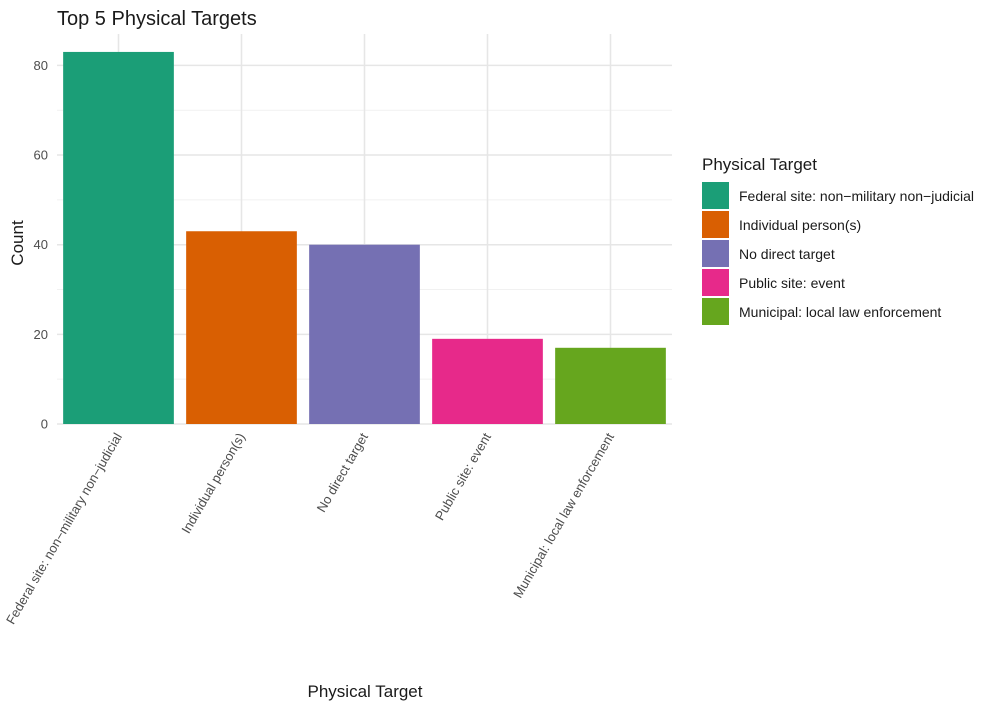 The image size is (1000, 711). Describe the element at coordinates (41, 334) in the screenshot. I see `y-tick-label: 20` at that location.